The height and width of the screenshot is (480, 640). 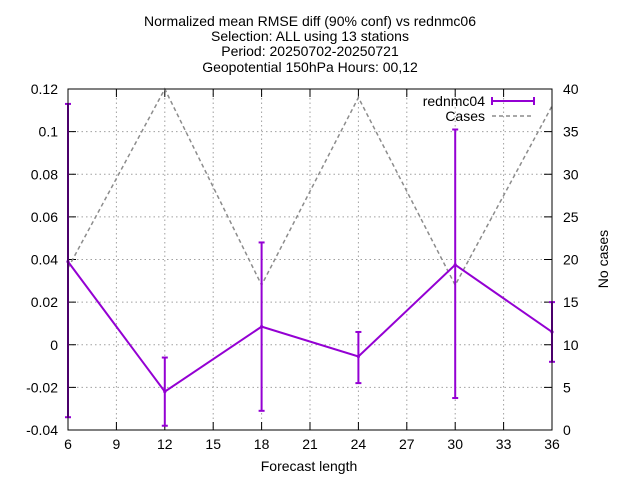 What do you see at coordinates (42, 430) in the screenshot?
I see `y-tick-label: -0.04` at bounding box center [42, 430].